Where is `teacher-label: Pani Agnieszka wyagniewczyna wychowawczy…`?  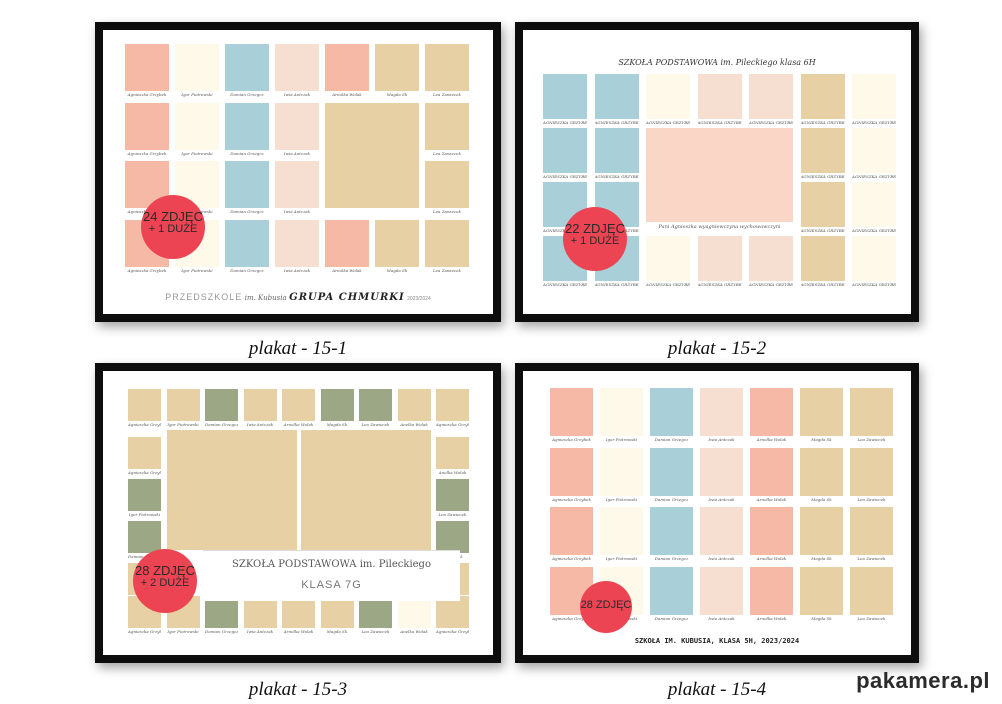
teacher-label: Pani Agnieszka wyagniewczyna wychowawczy… is located at coordinates (719, 227).